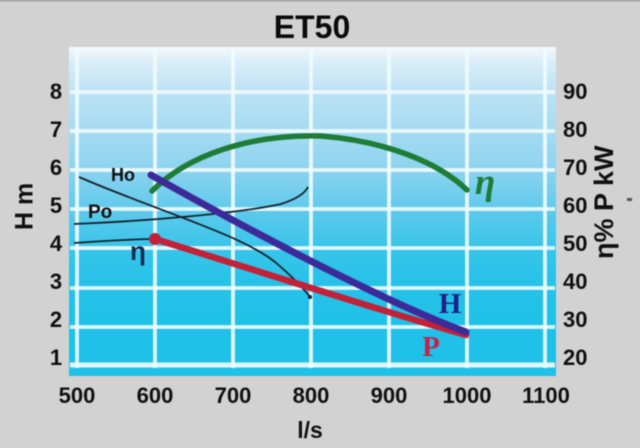 This screenshot has height=448, width=640. What do you see at coordinates (56, 129) in the screenshot?
I see `svg-text: 7` at bounding box center [56, 129].